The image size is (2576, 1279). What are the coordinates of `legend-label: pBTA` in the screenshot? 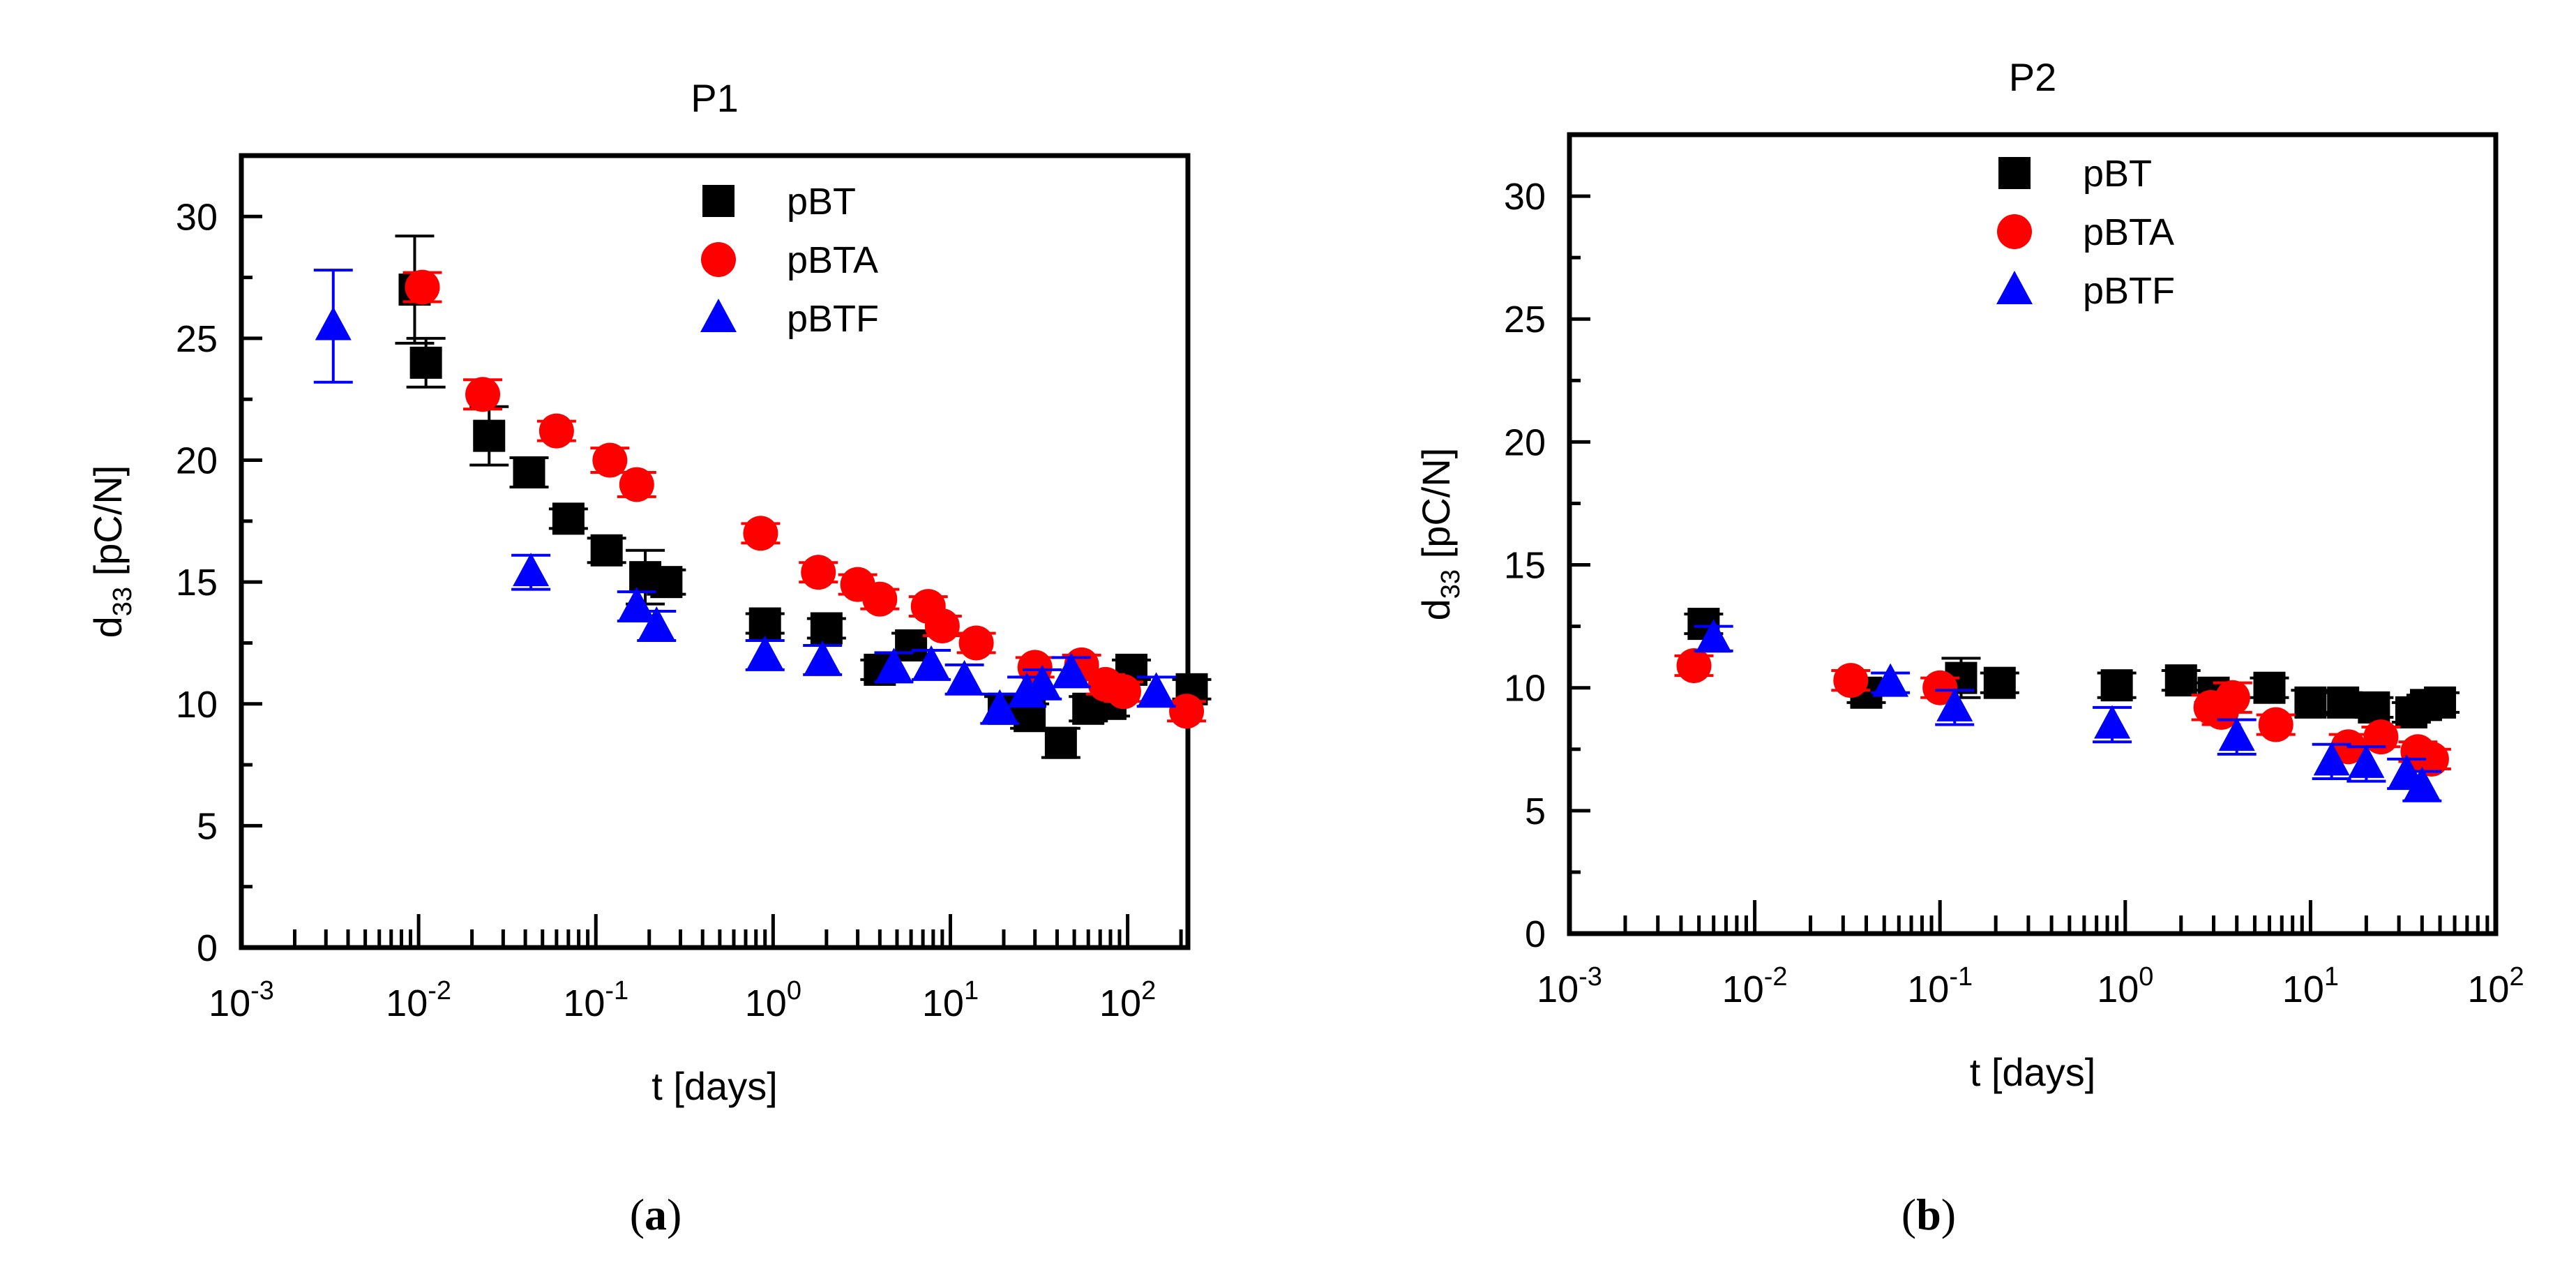 It's located at (832, 260).